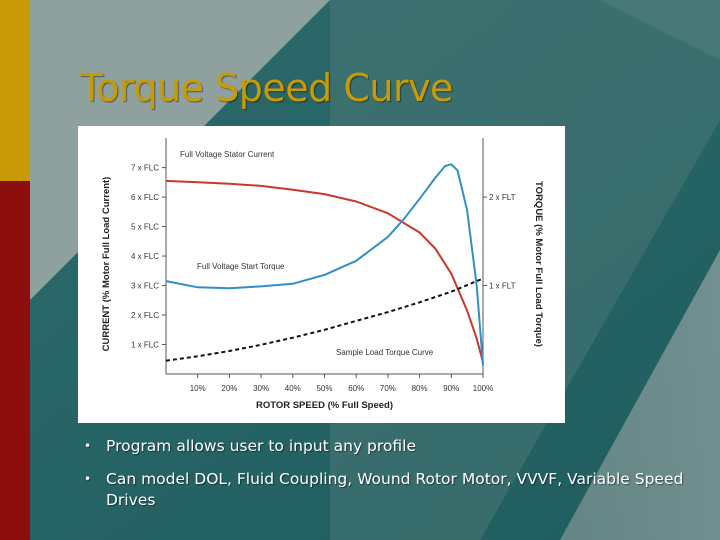 This screenshot has width=720, height=540. What do you see at coordinates (145, 315) in the screenshot?
I see `y-left-tick-label: 2 x FLC` at bounding box center [145, 315].